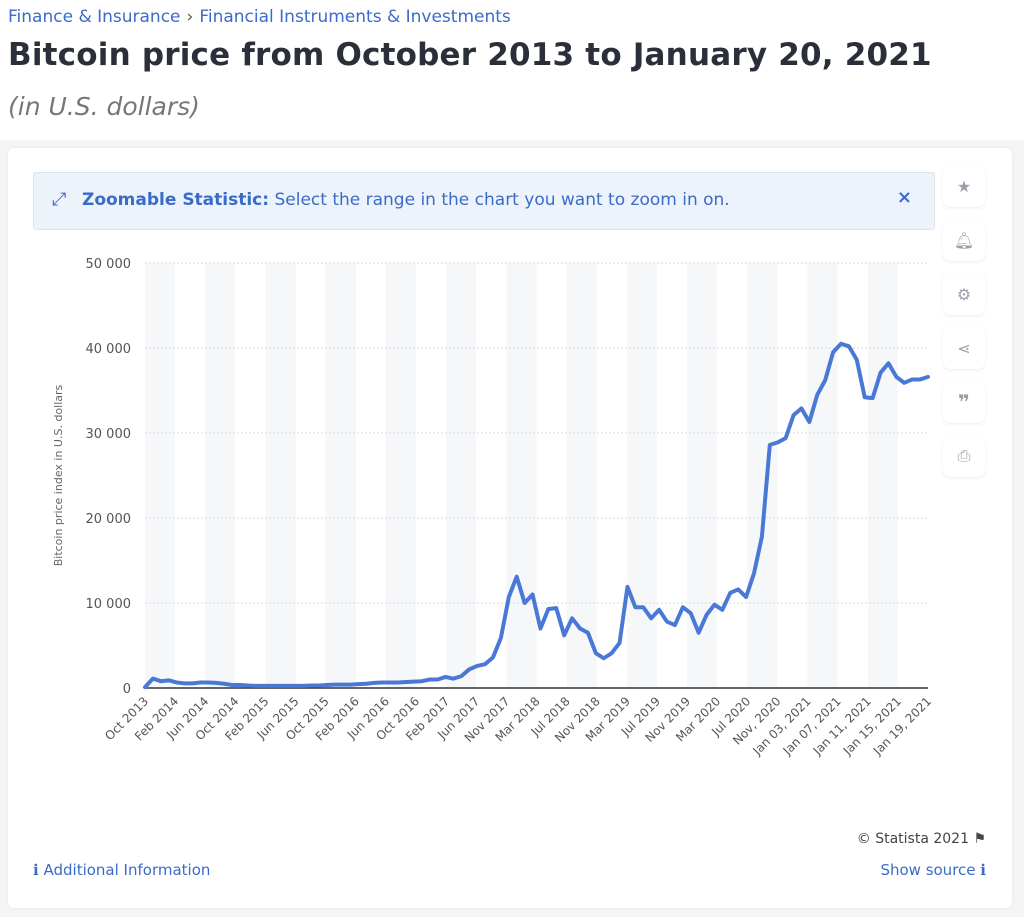 The width and height of the screenshot is (1024, 917). Describe the element at coordinates (109, 519) in the screenshot. I see `y-tick-label: 20 000` at that location.